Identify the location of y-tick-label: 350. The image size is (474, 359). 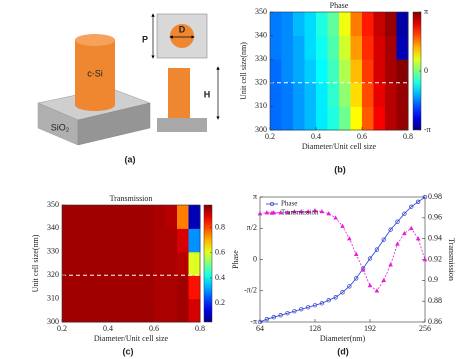
(53, 204).